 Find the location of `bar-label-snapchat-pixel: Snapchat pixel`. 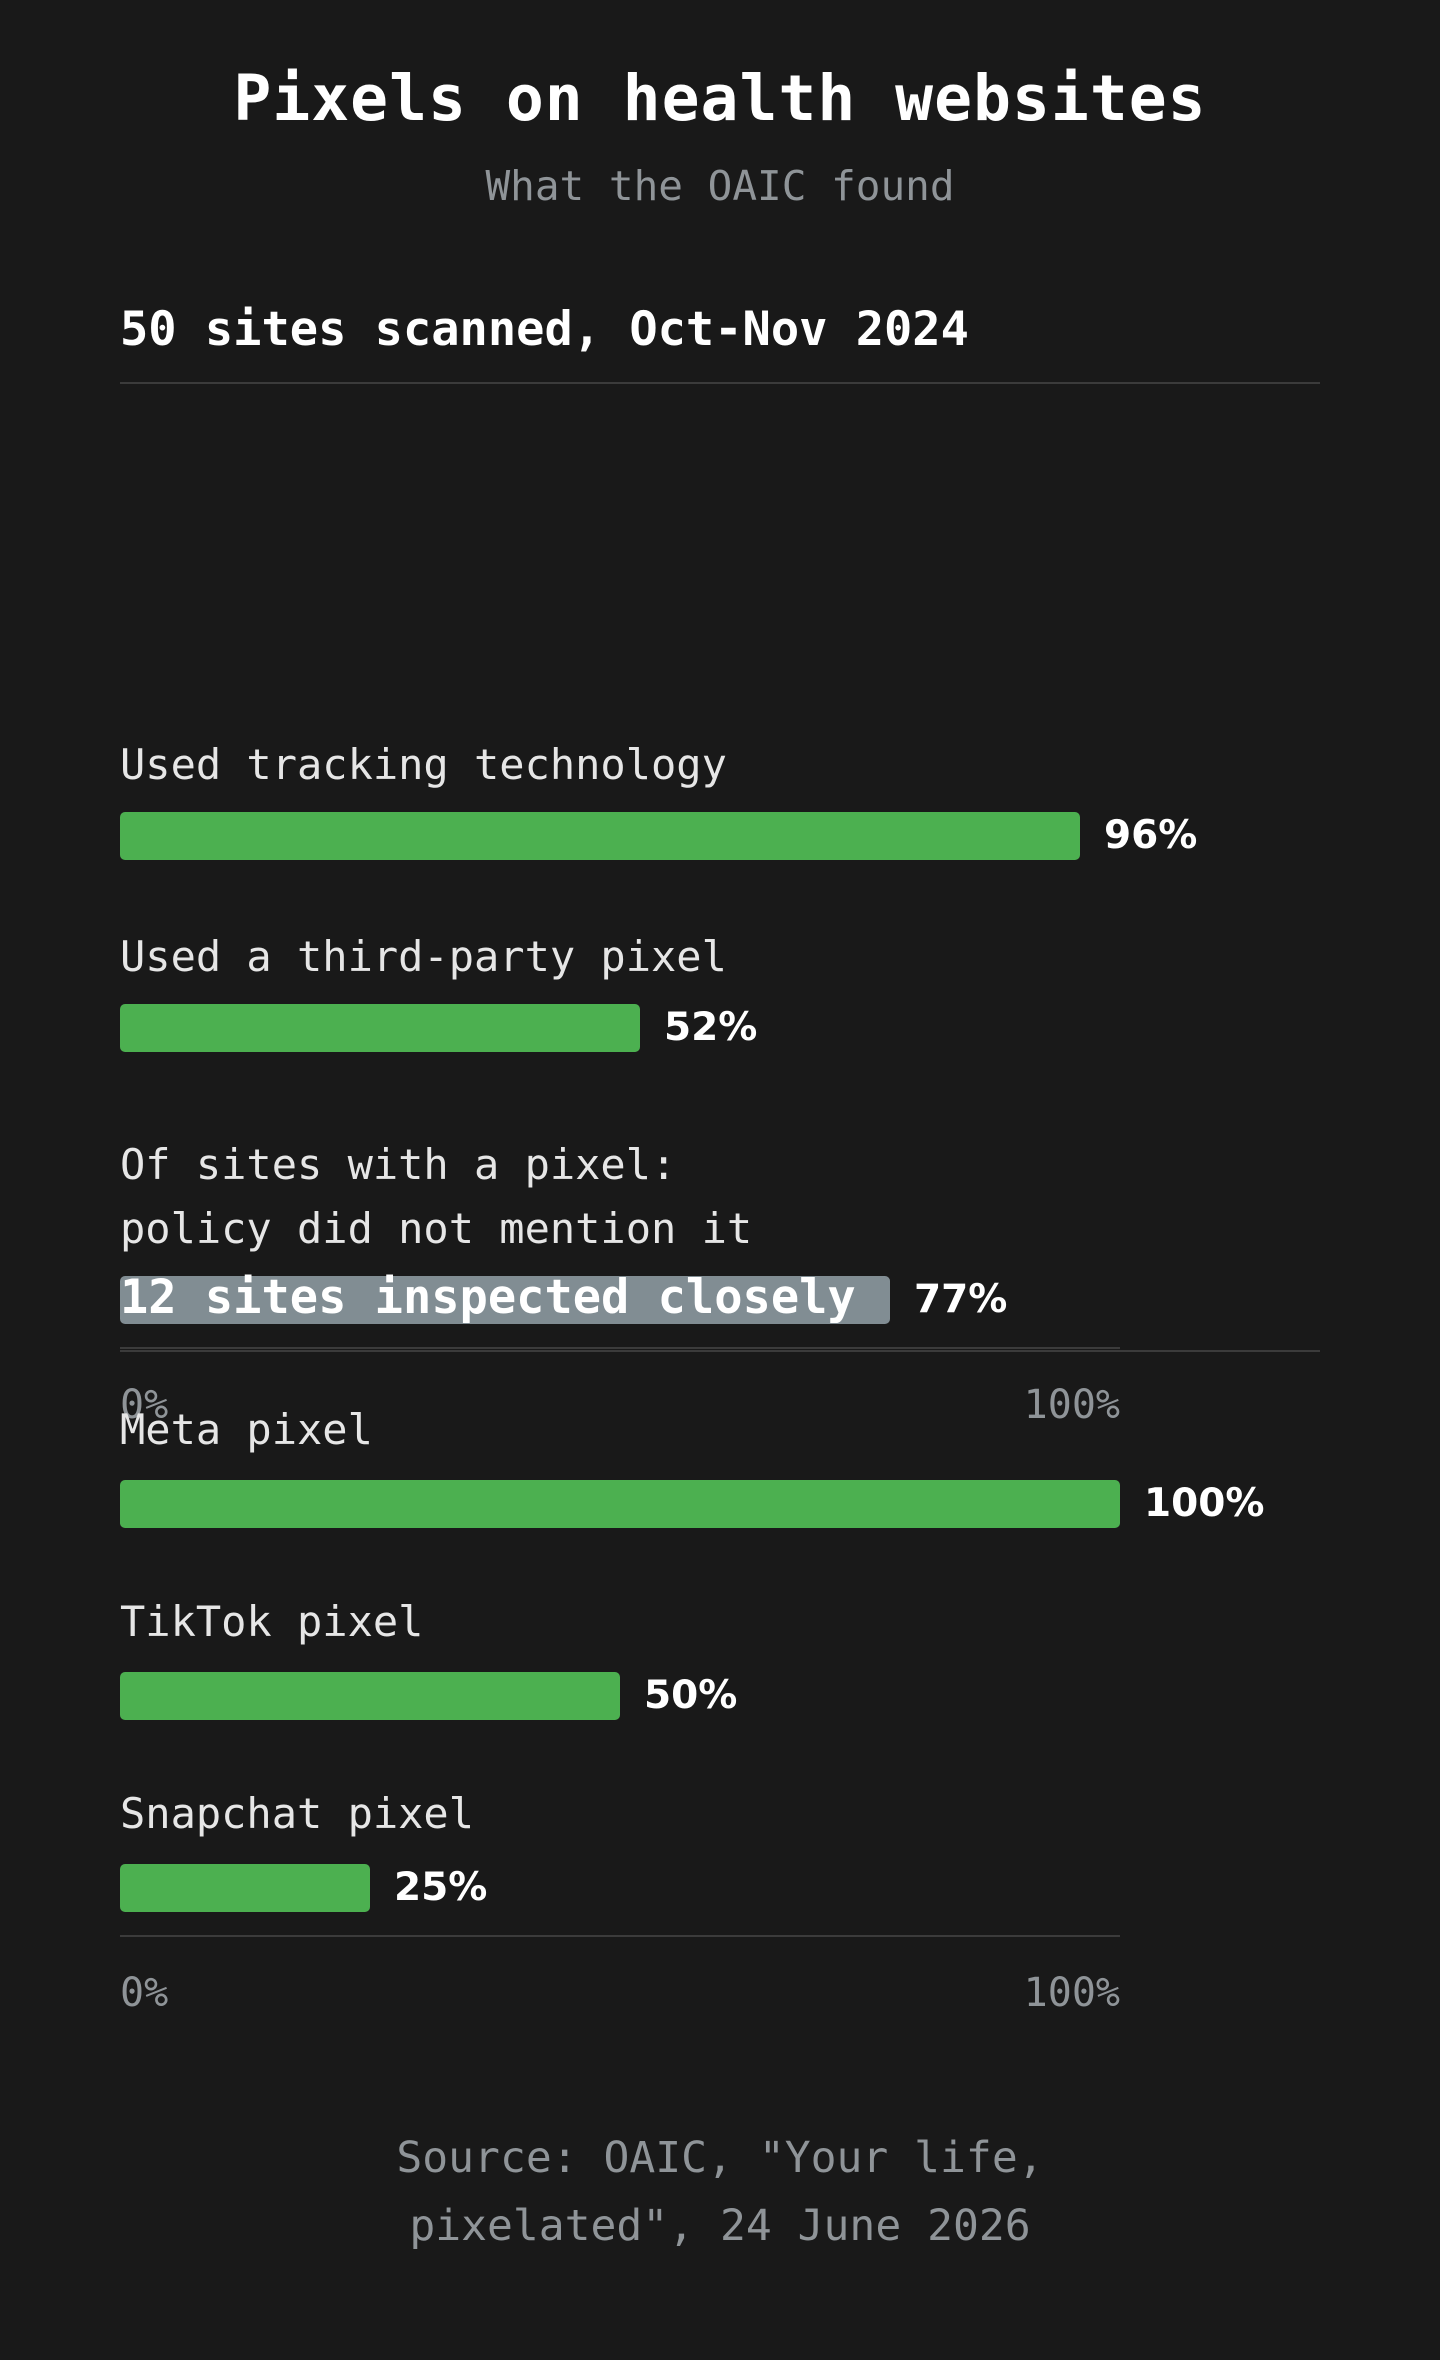

bar-label-snapchat-pixel: Snapchat pixel is located at coordinates (297, 1813).